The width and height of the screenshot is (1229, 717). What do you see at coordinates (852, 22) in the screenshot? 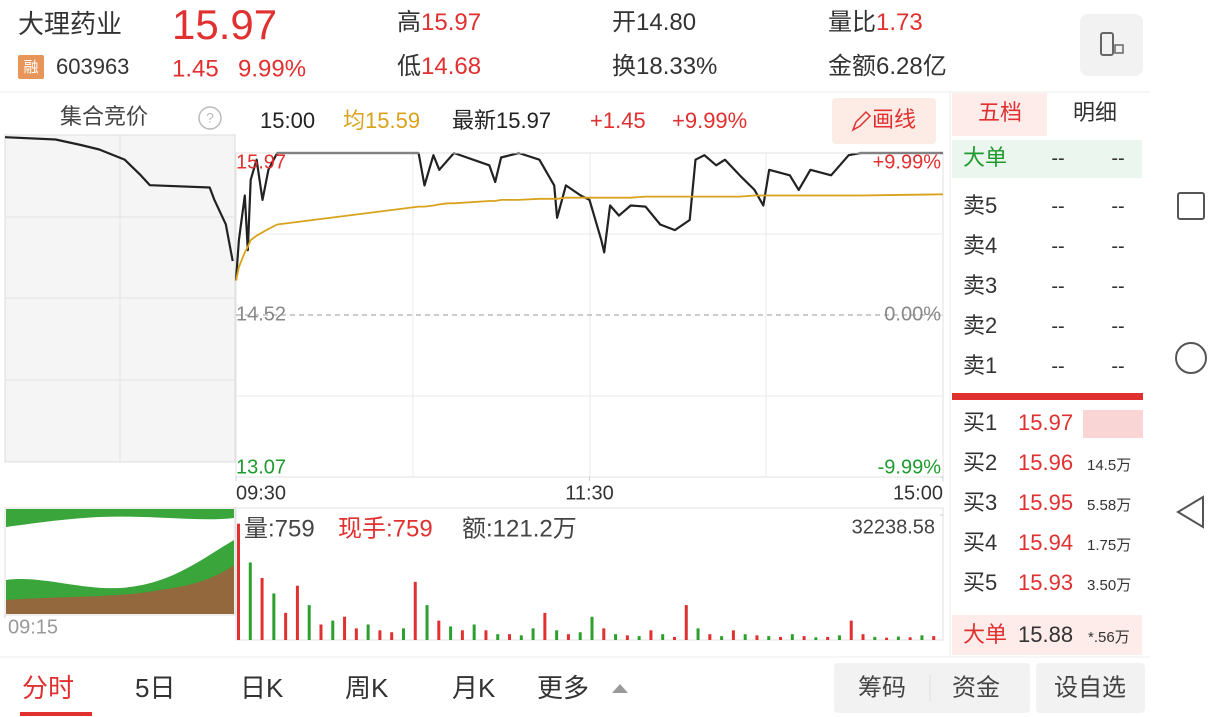
I see `stat-label: 量比` at bounding box center [852, 22].